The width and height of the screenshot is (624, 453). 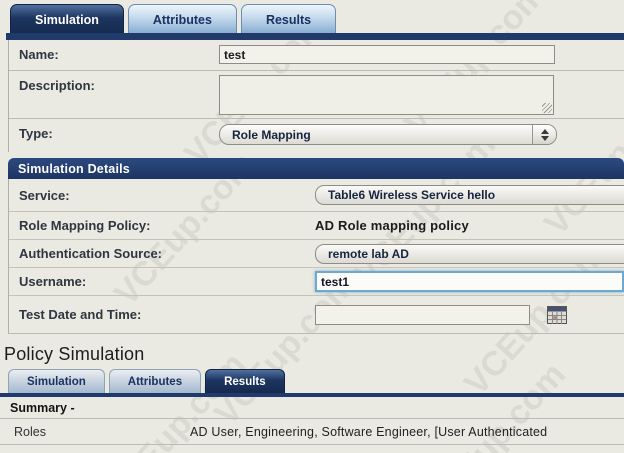 I want to click on tab-attributes-bottom: Attributes, so click(x=155, y=381).